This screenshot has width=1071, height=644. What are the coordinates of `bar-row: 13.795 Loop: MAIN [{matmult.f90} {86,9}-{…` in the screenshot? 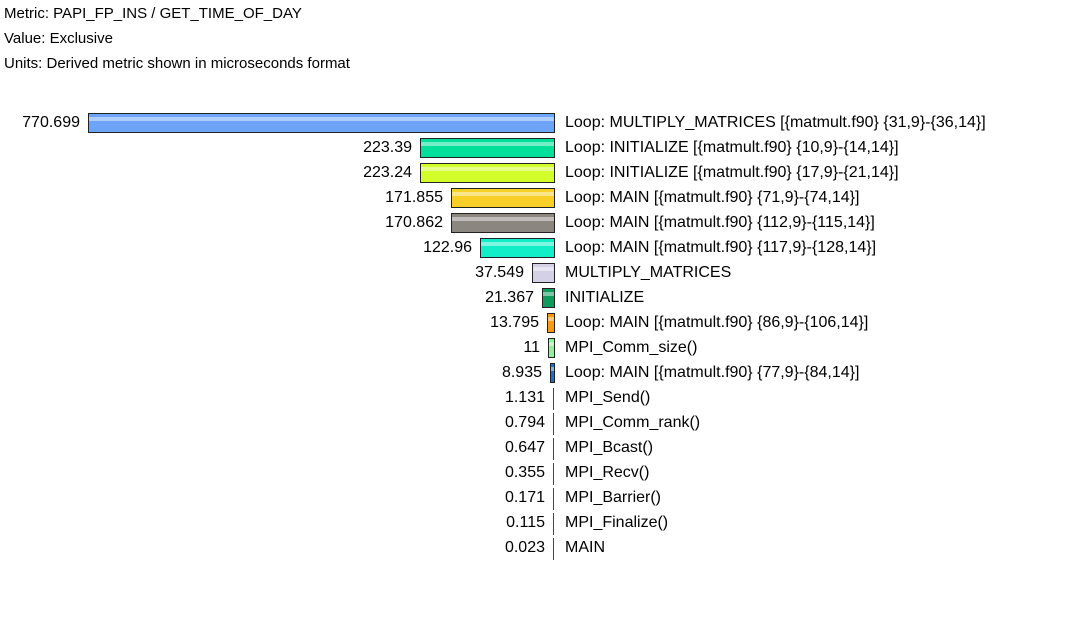 It's located at (535, 324).